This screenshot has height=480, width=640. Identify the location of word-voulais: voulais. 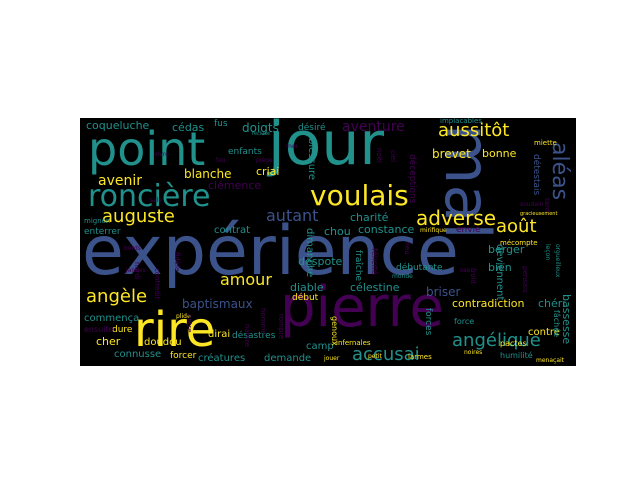
(359, 195).